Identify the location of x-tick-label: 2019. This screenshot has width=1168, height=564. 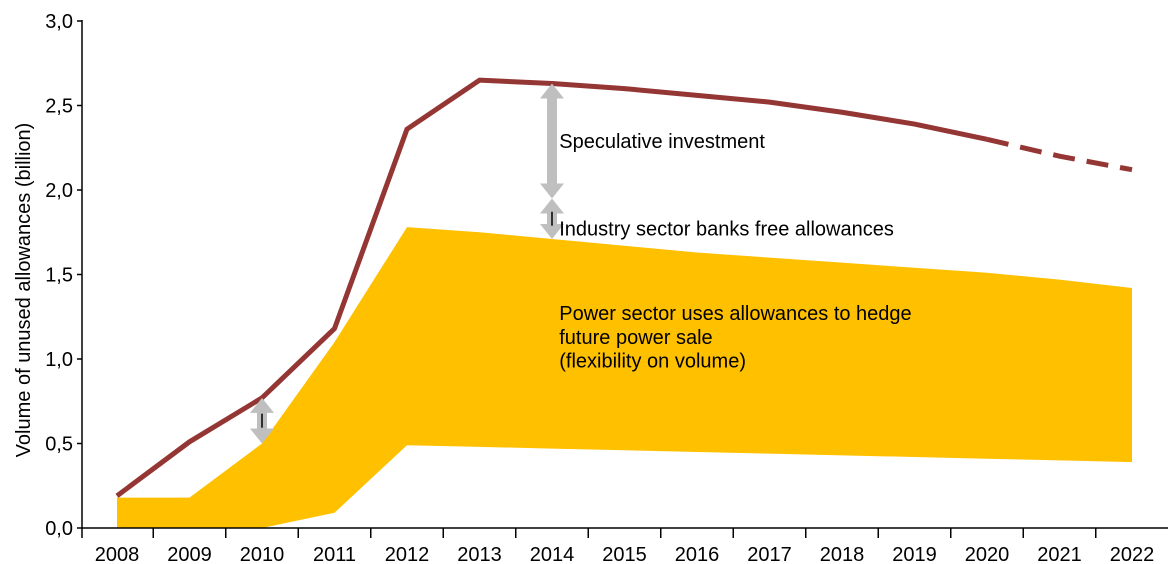
(914, 554).